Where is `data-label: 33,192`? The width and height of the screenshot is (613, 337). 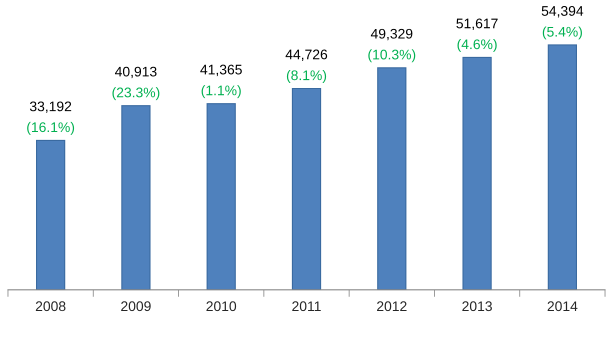 data-label: 33,192 is located at coordinates (51, 107).